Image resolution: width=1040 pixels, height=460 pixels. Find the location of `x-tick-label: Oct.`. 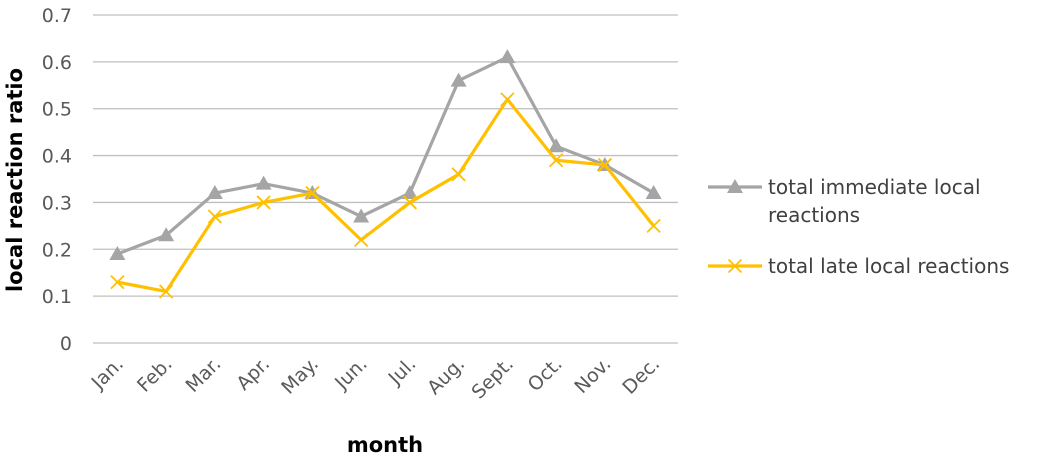

x-tick-label: Oct. is located at coordinates (545, 374).